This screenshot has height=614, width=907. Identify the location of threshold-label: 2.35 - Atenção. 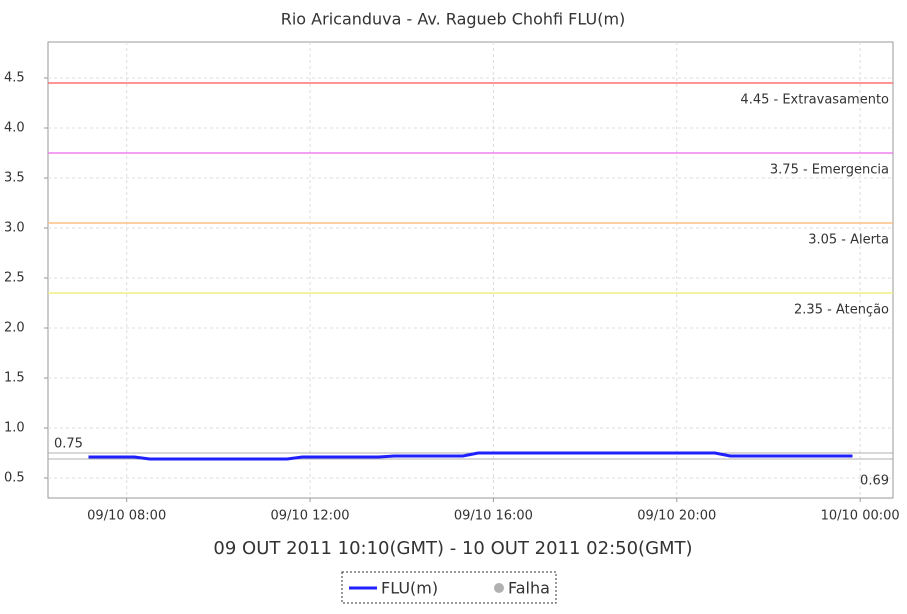
(841, 310).